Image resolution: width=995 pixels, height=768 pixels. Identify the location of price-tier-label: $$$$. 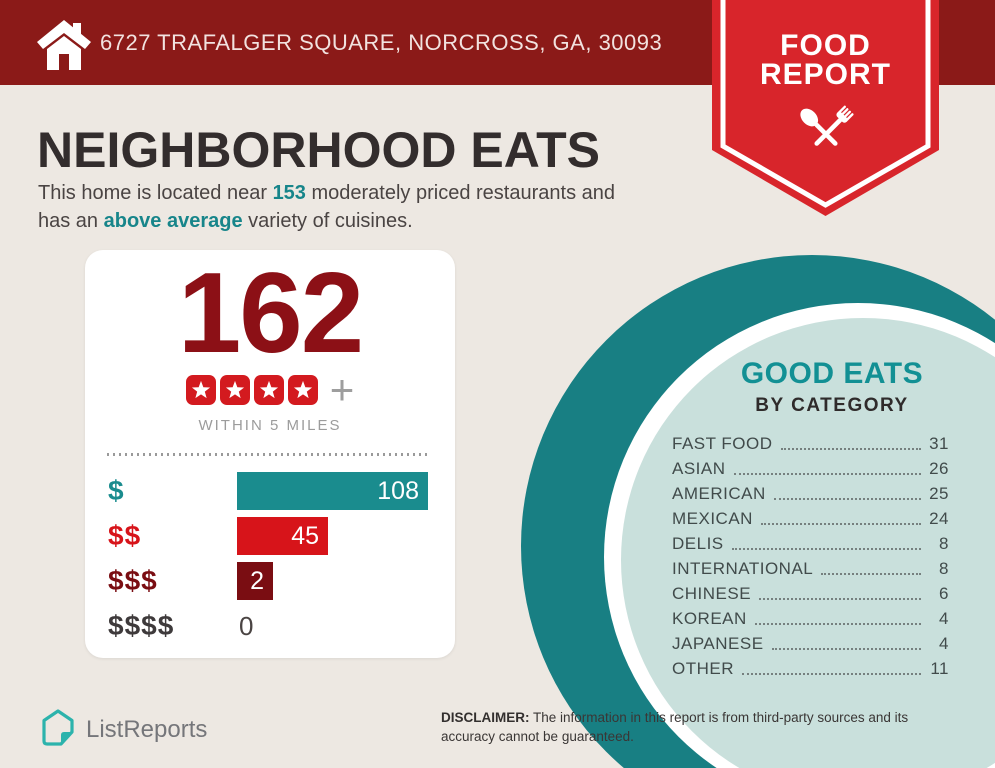
(141, 625).